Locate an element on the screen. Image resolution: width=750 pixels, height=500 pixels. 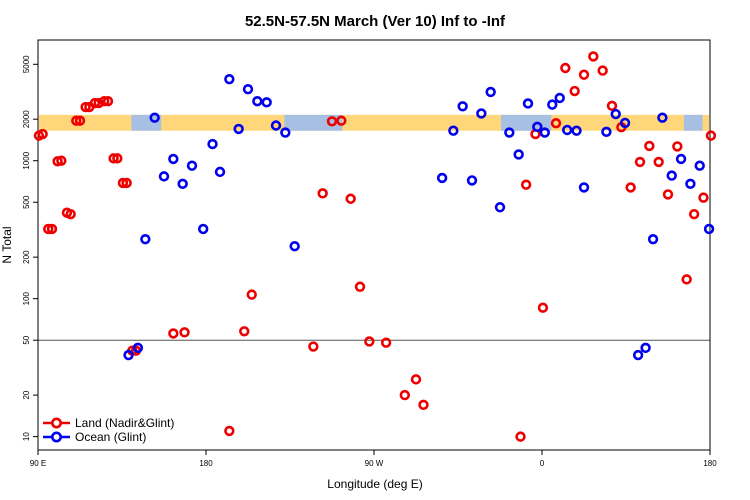
legend-marker-land is located at coordinates (56, 423).